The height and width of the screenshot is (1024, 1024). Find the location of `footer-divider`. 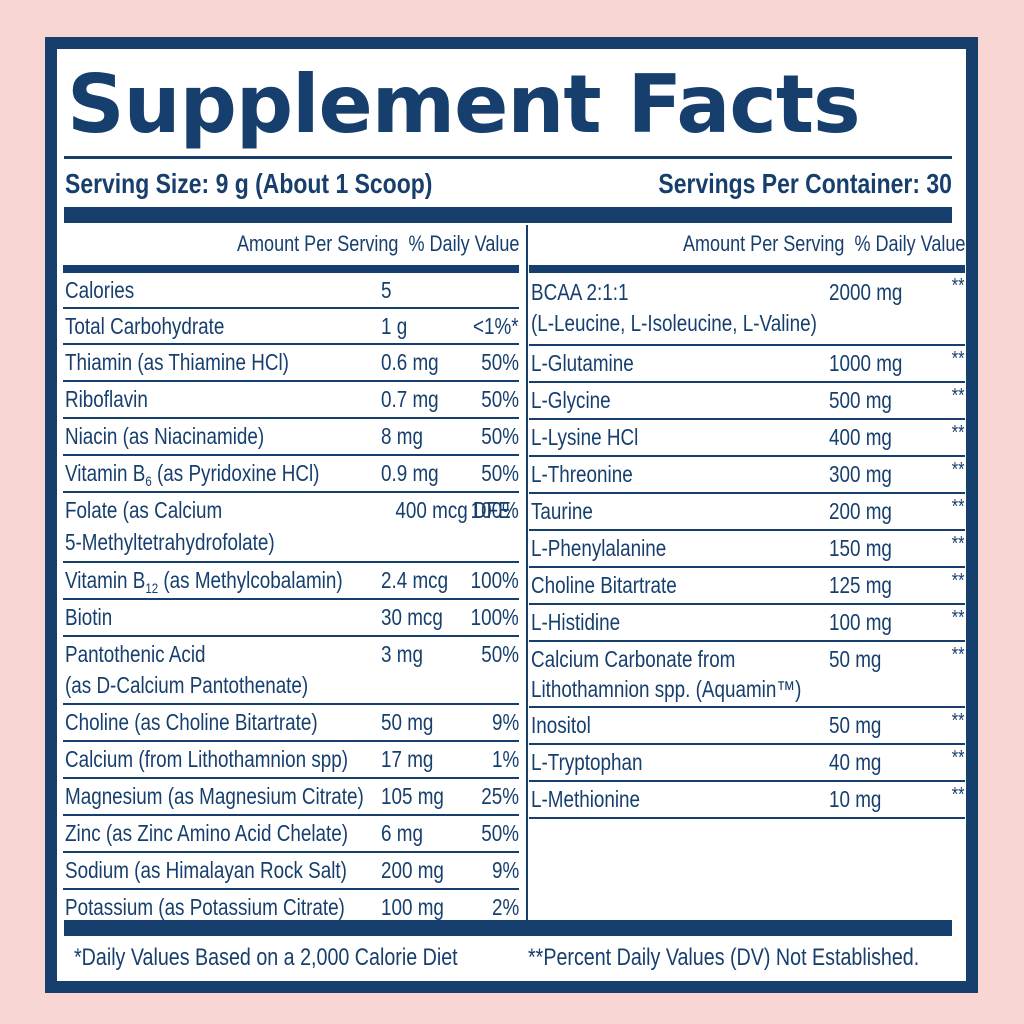

footer-divider is located at coordinates (508, 928).